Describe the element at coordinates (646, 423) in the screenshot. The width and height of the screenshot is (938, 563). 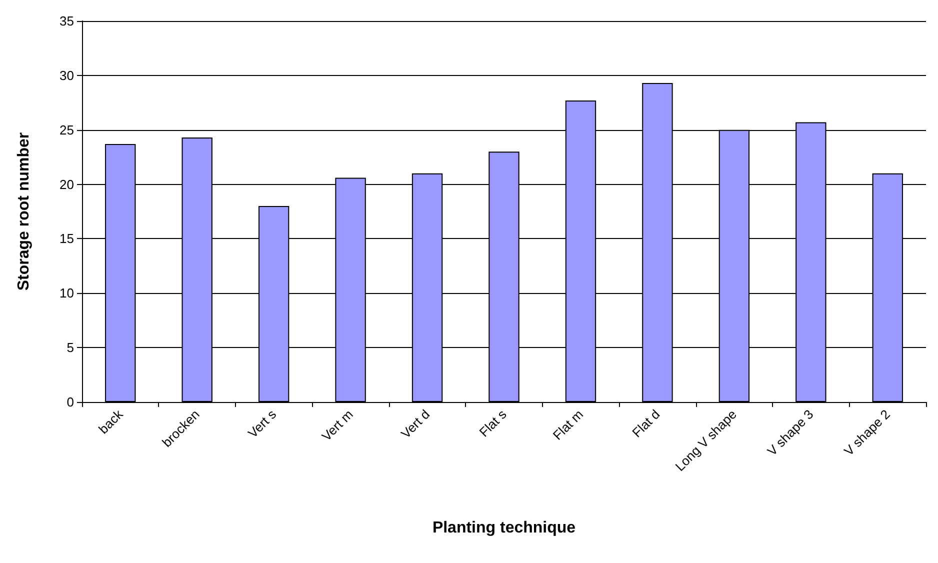
I see `x-tick-label: Flat d` at that location.